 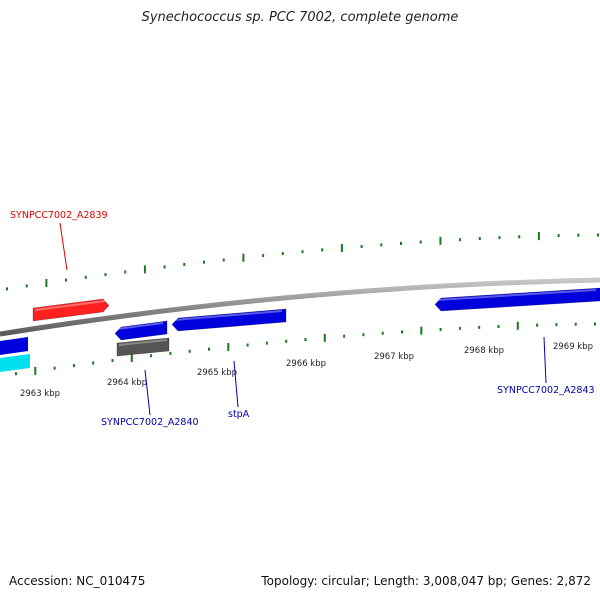 I want to click on inner-tick-ring, so click(x=305, y=348).